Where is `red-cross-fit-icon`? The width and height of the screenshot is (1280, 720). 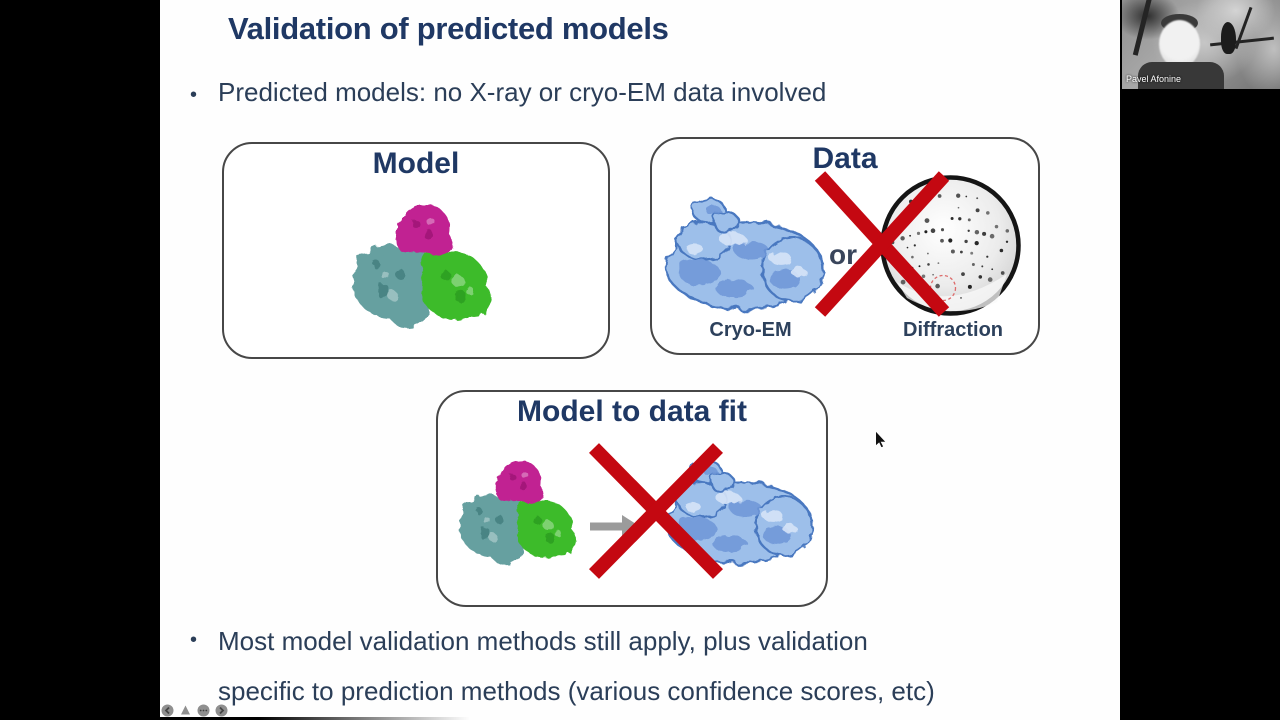 red-cross-fit-icon is located at coordinates (656, 511).